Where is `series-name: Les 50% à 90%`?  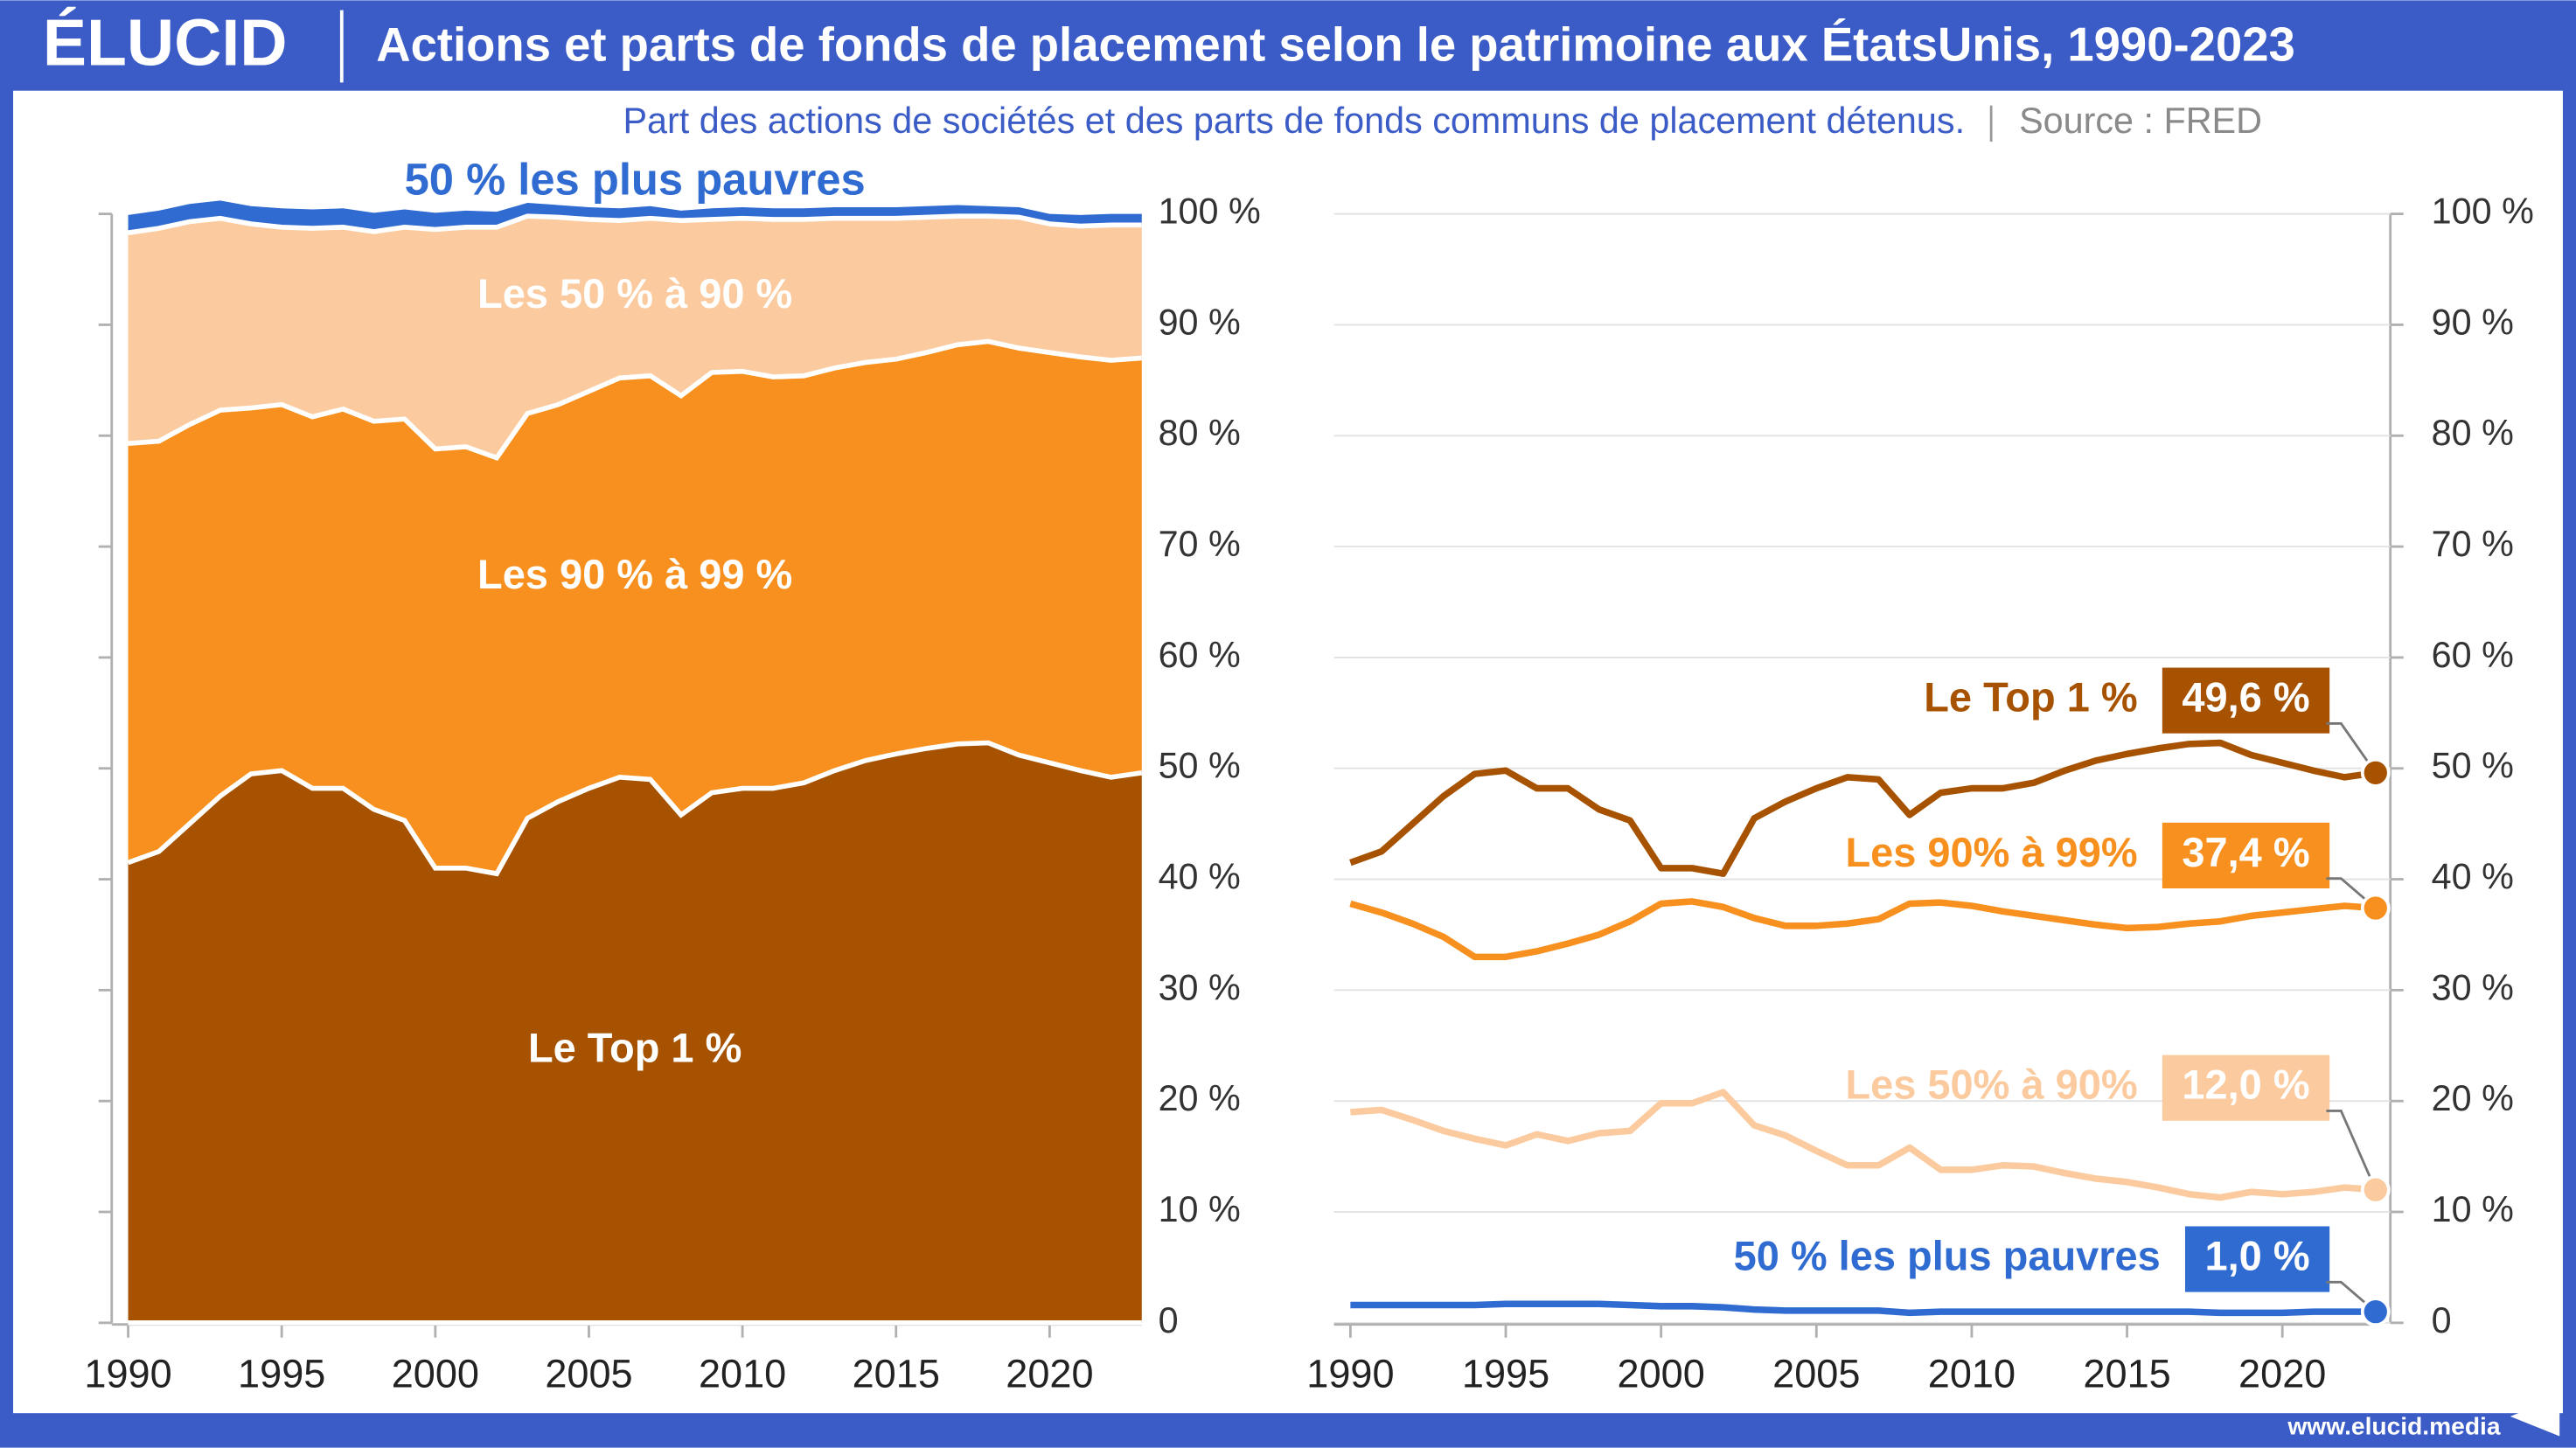
series-name: Les 50% à 90% is located at coordinates (1991, 1085).